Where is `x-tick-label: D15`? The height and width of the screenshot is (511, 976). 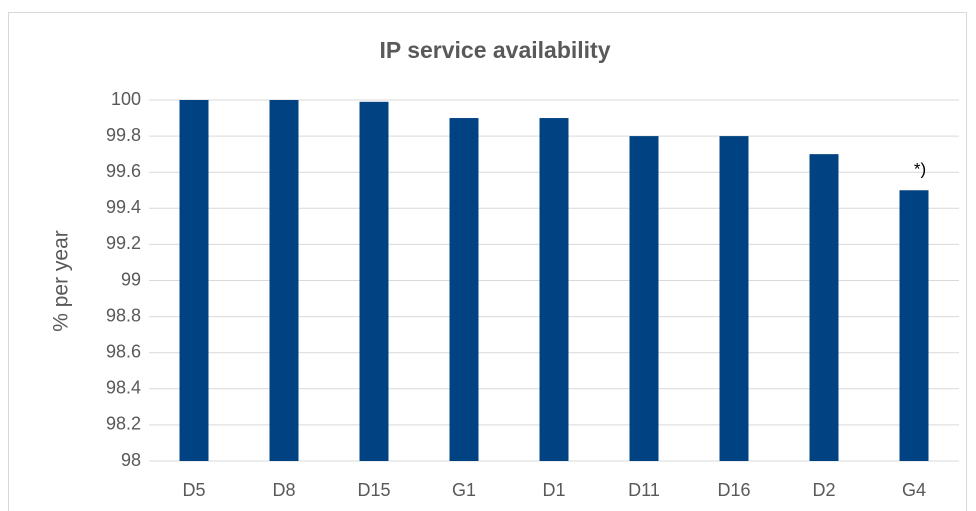
x-tick-label: D15 is located at coordinates (373, 490).